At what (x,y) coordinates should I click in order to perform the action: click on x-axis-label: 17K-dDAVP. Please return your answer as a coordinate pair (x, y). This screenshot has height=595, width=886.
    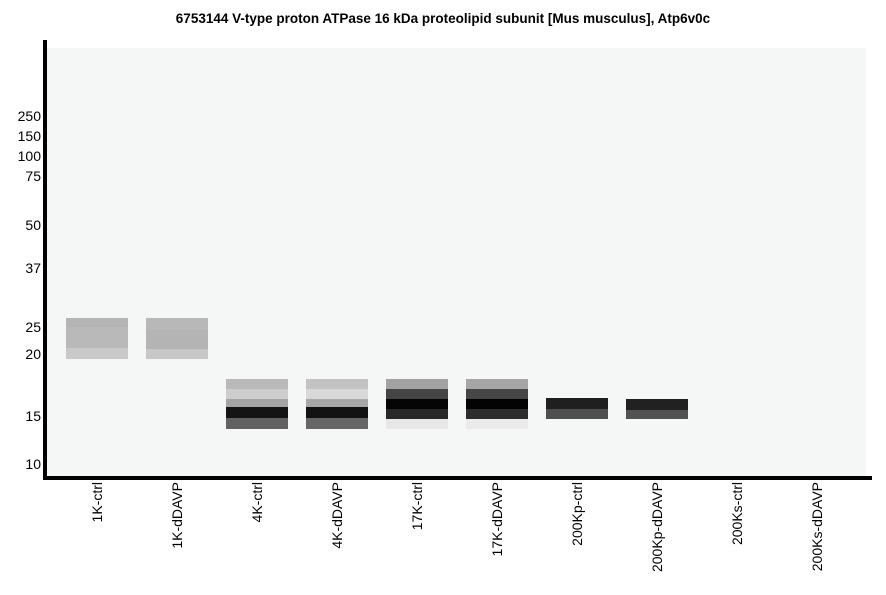
    Looking at the image, I should click on (497, 519).